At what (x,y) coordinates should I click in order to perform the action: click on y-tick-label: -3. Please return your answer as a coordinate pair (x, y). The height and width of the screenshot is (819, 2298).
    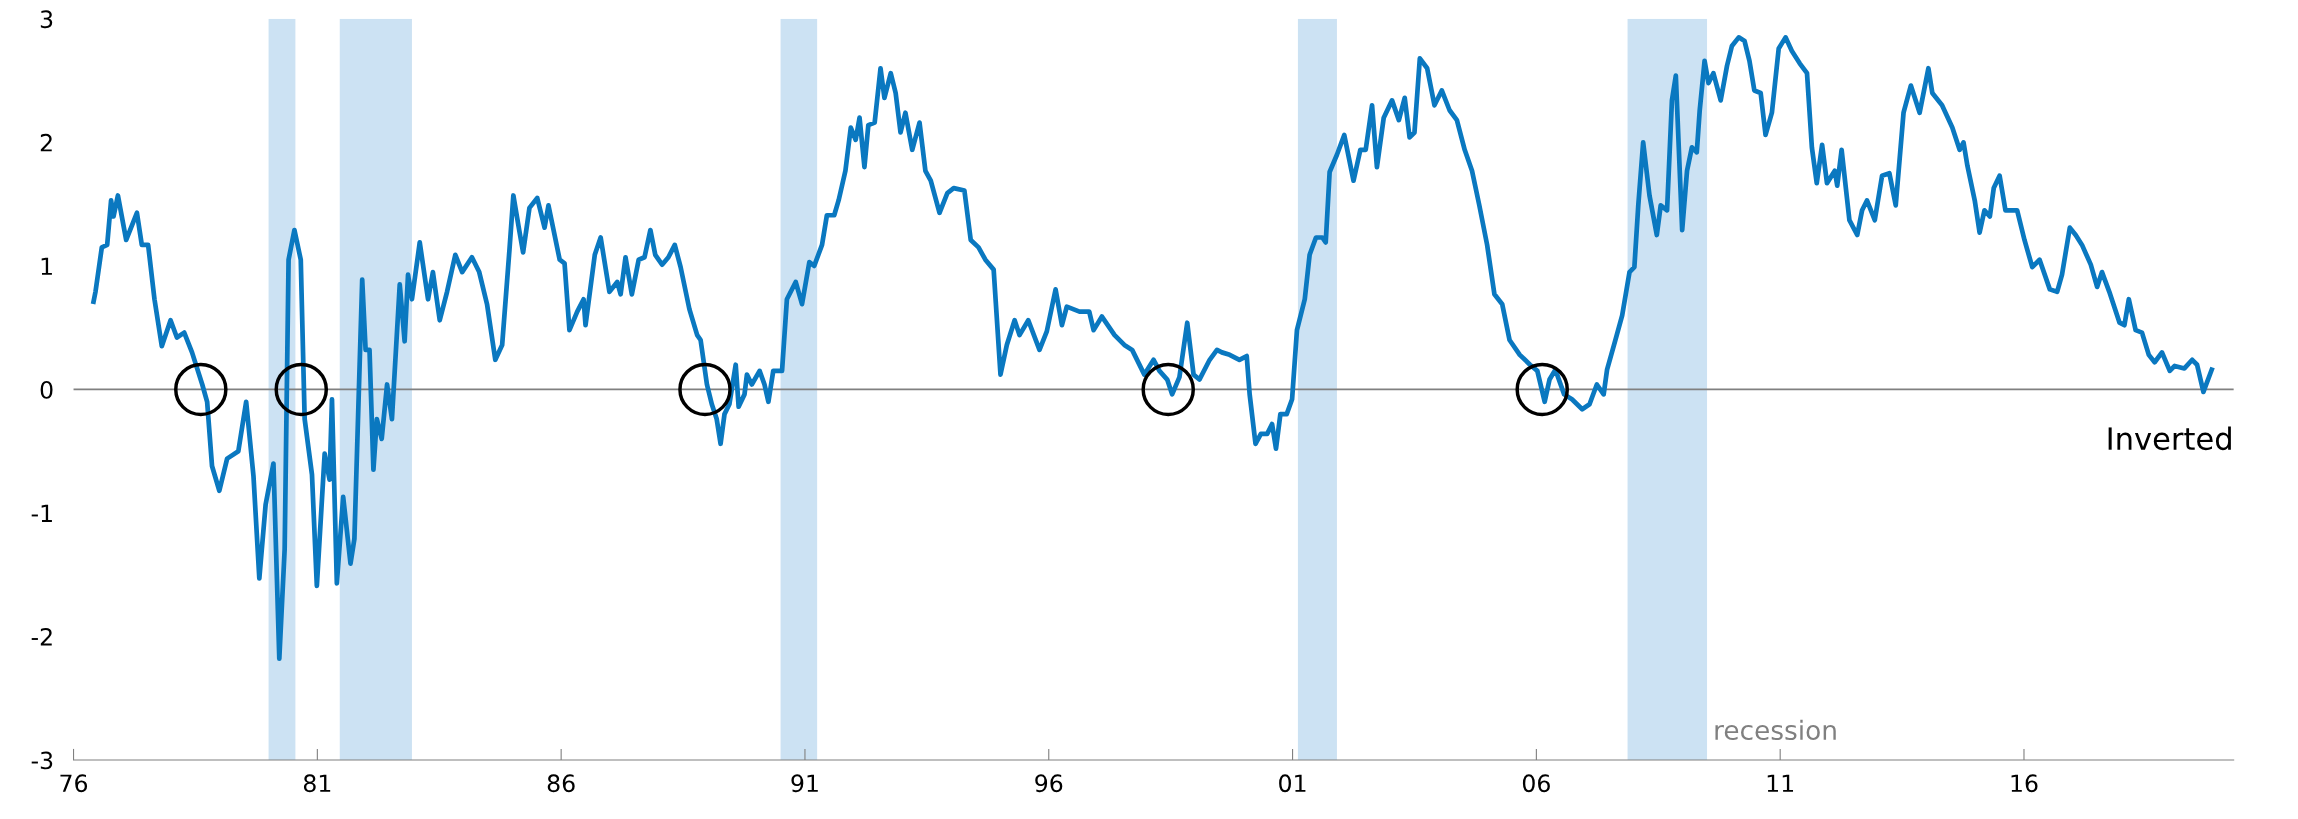
    Looking at the image, I should click on (42, 760).